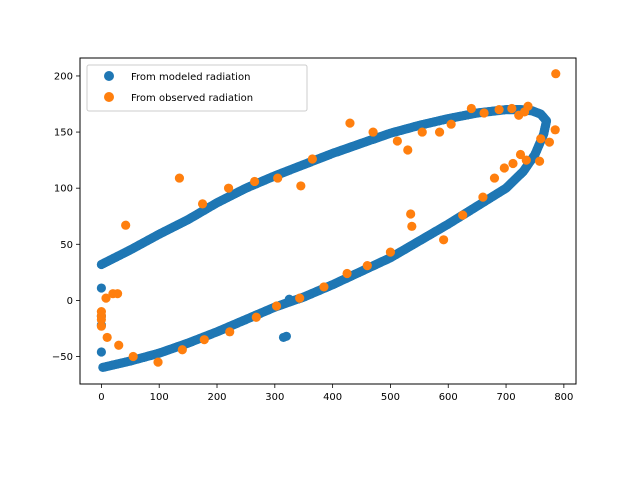  I want to click on x-tick-label: 400, so click(332, 397).